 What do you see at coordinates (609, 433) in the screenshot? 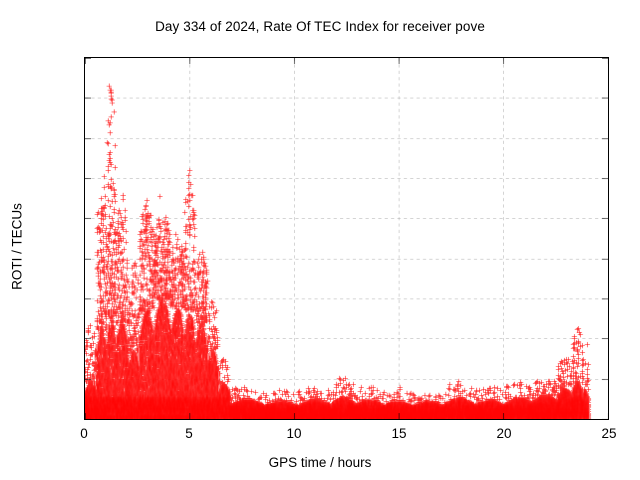
I see `x-tick-label: 25` at bounding box center [609, 433].